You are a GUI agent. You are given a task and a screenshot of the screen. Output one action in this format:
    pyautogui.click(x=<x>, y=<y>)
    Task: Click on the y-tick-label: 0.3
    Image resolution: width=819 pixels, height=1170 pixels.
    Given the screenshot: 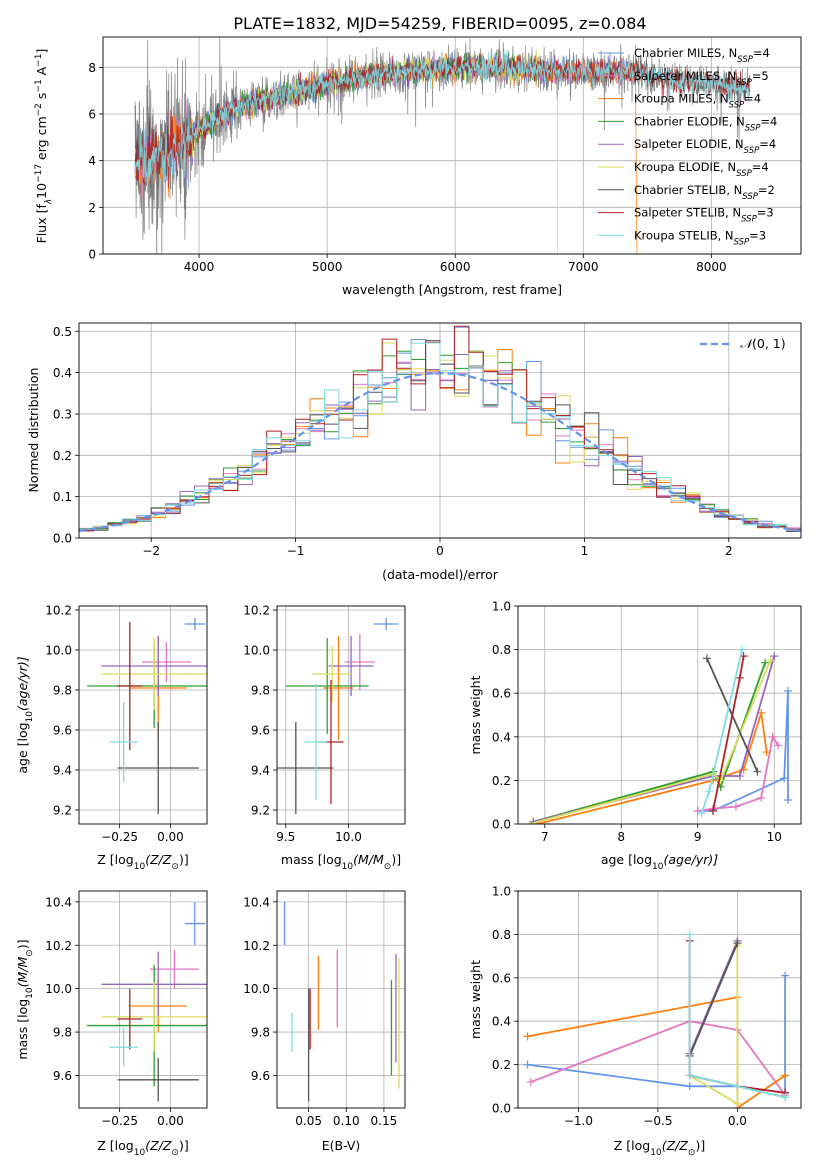 What is the action you would take?
    pyautogui.click(x=62, y=414)
    